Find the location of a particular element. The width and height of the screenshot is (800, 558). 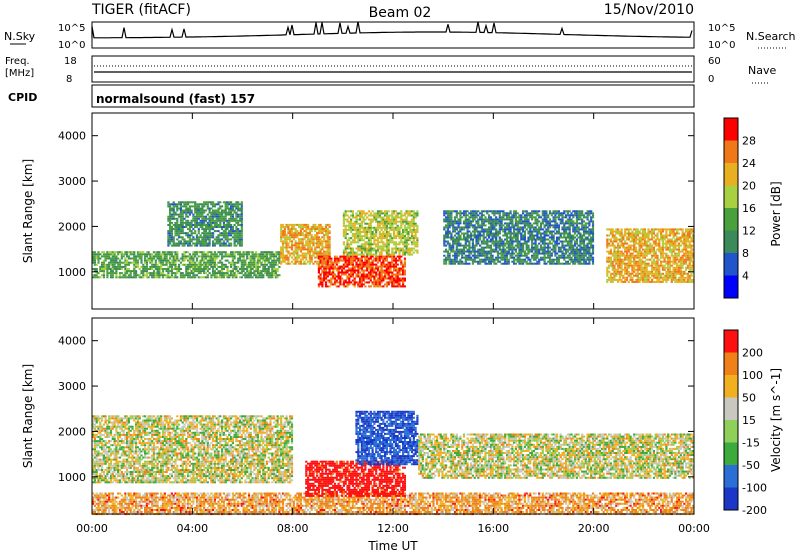

noise-trace is located at coordinates (392, 30).